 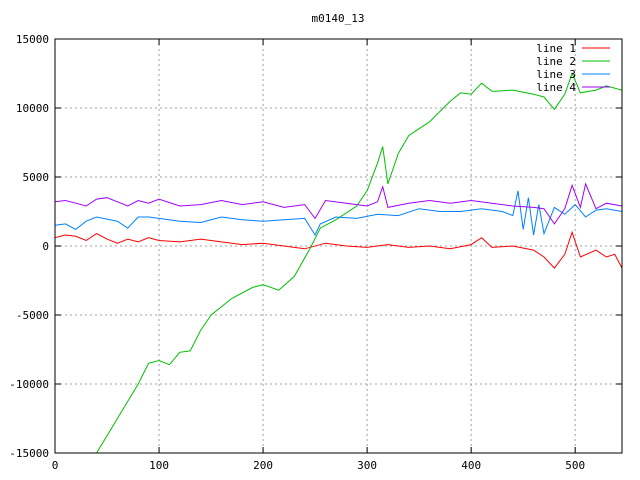 What do you see at coordinates (575, 465) in the screenshot?
I see `x-tick-label: 500` at bounding box center [575, 465].